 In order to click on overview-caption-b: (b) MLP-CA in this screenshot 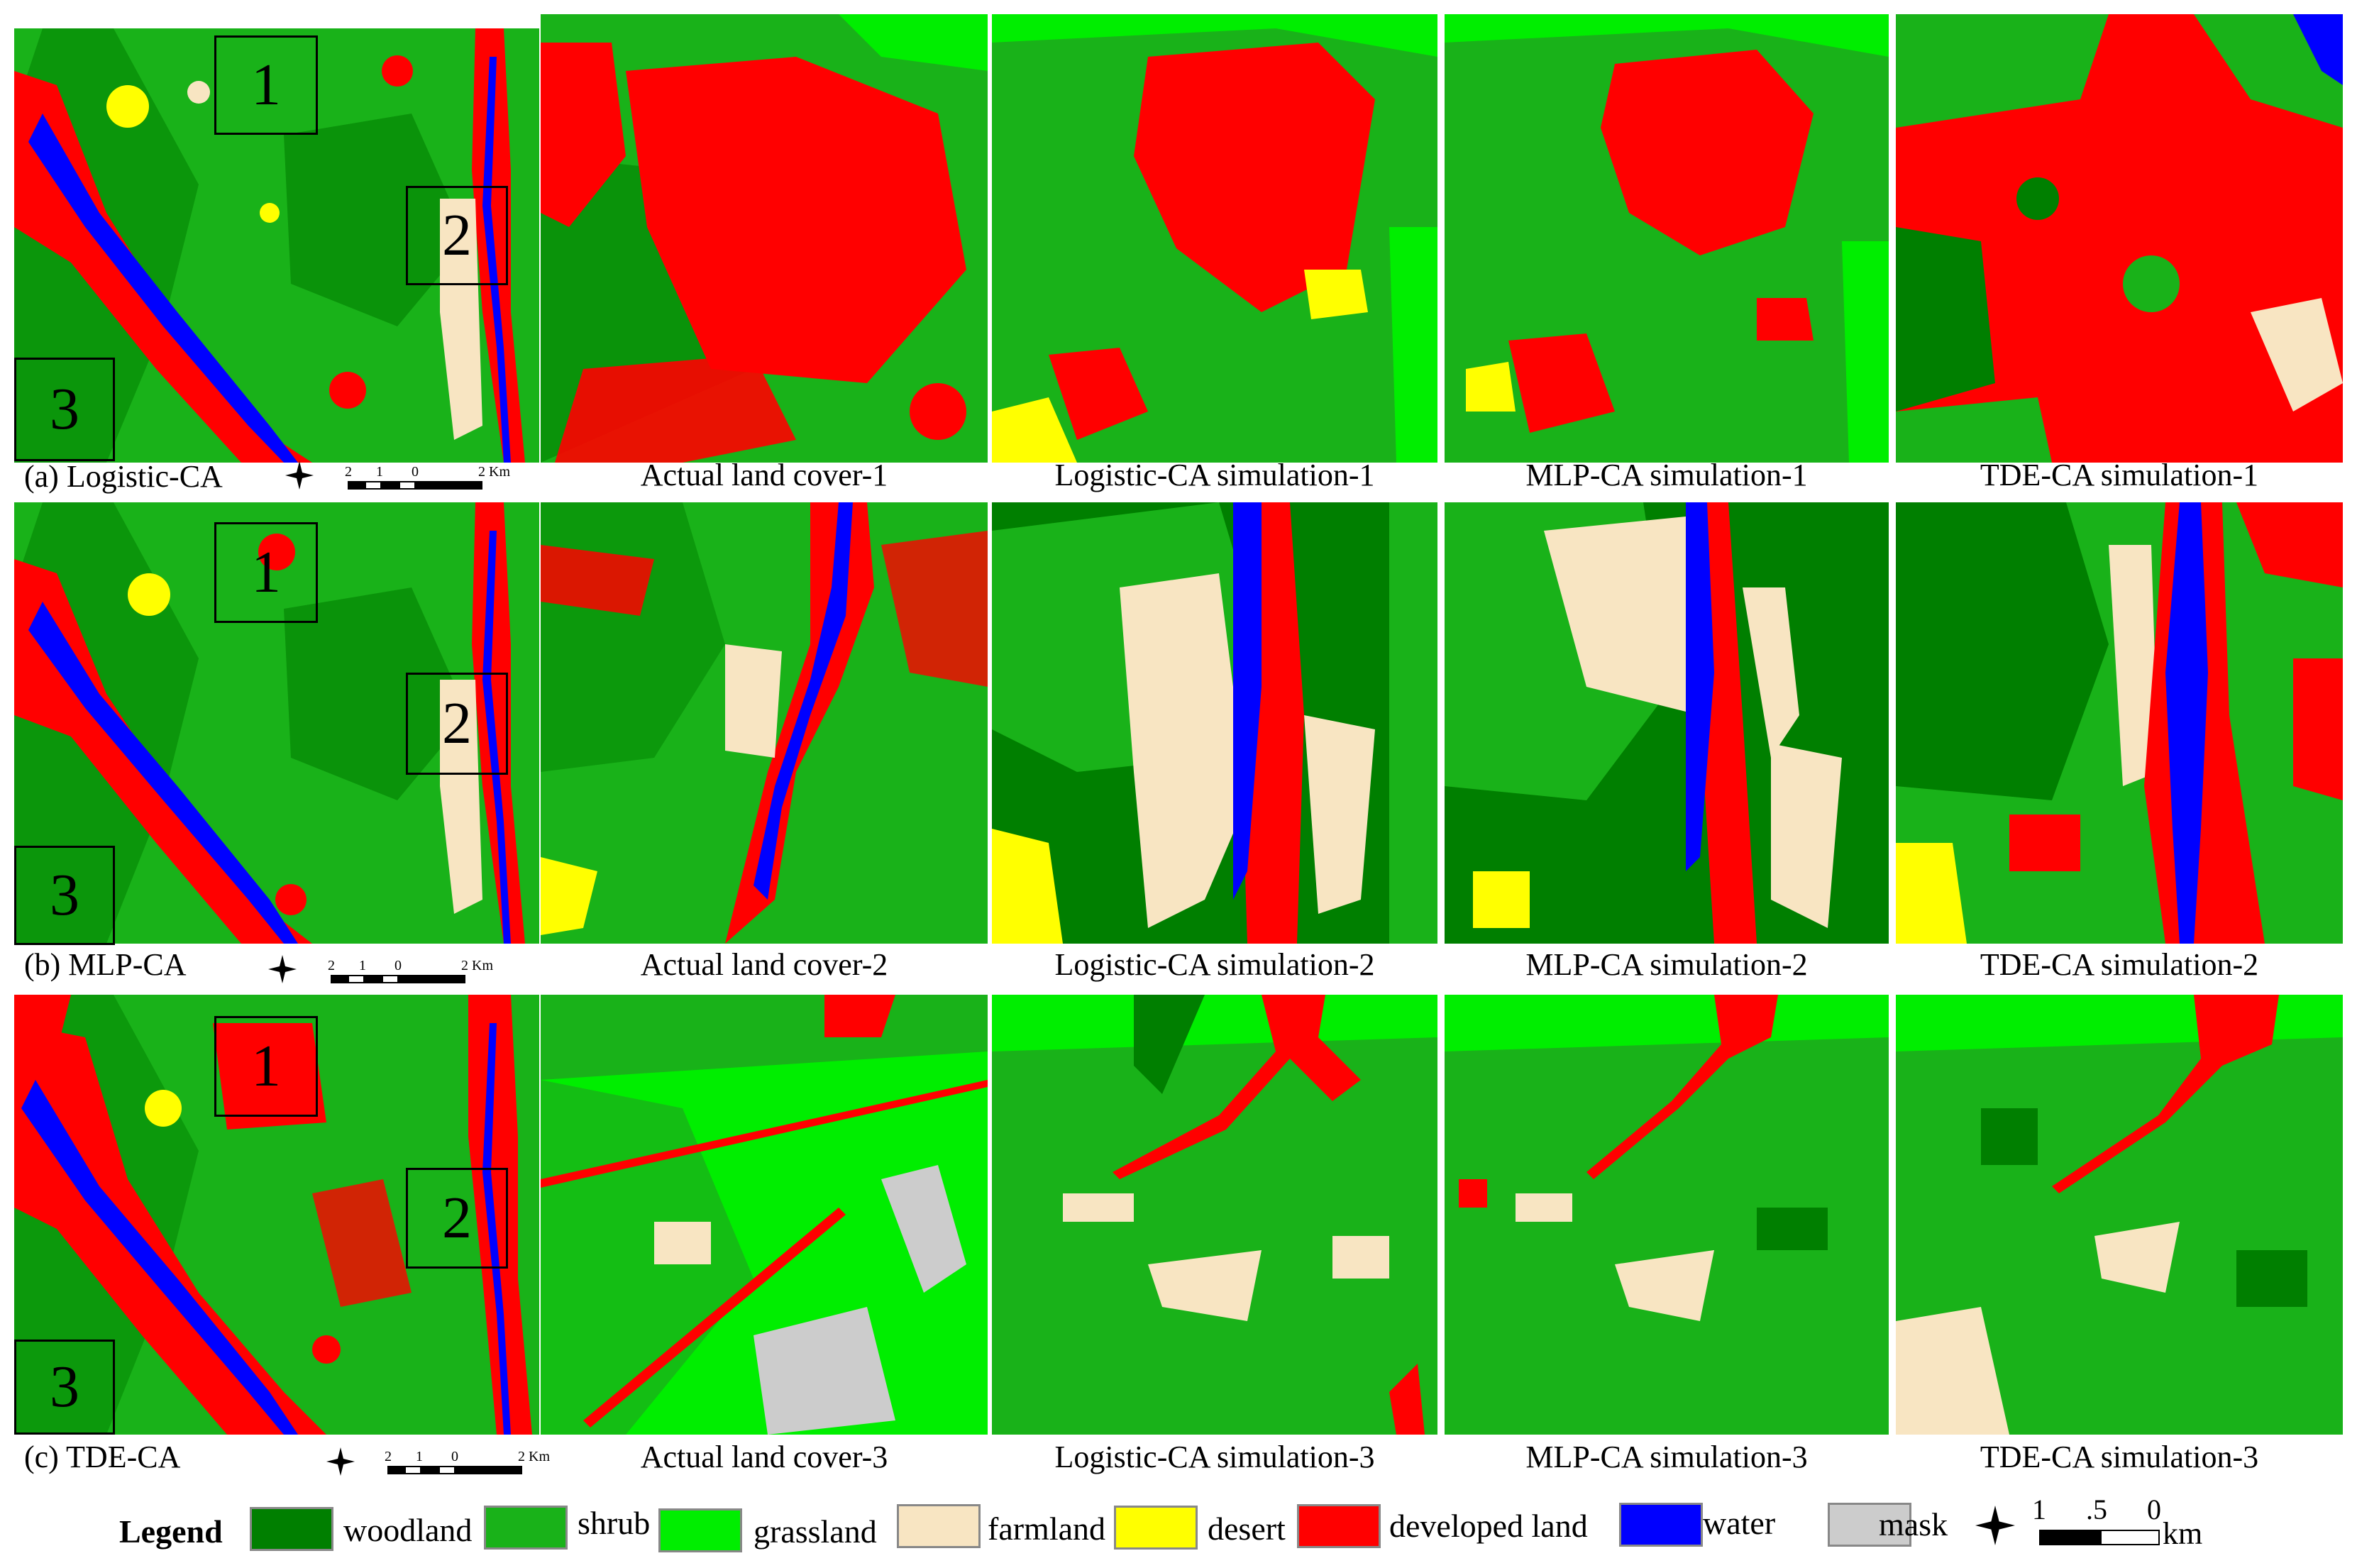, I will do `click(105, 964)`.